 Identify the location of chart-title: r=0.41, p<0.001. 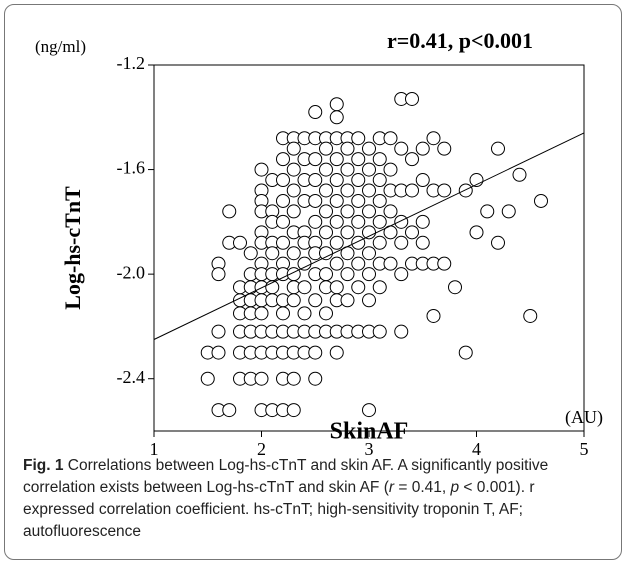
(460, 40).